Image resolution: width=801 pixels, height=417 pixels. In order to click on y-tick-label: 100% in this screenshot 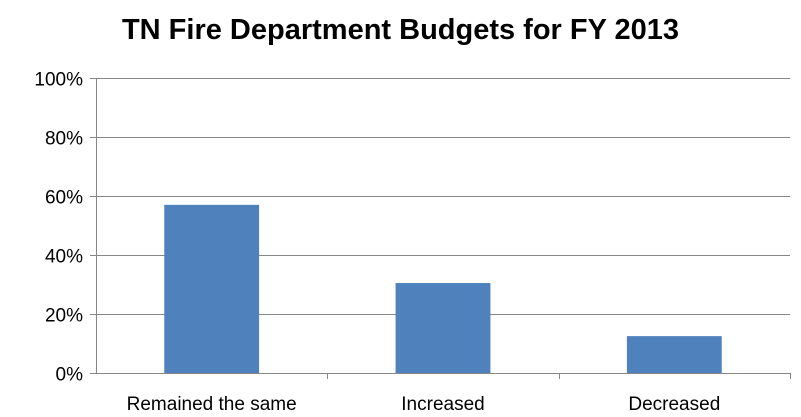, I will do `click(58, 80)`.